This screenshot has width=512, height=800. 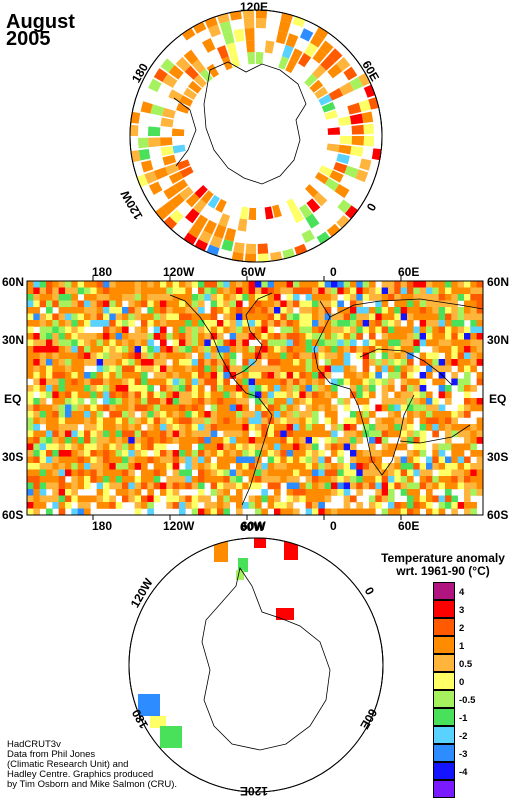 I want to click on legend-tick-label: 0, so click(x=462, y=682).